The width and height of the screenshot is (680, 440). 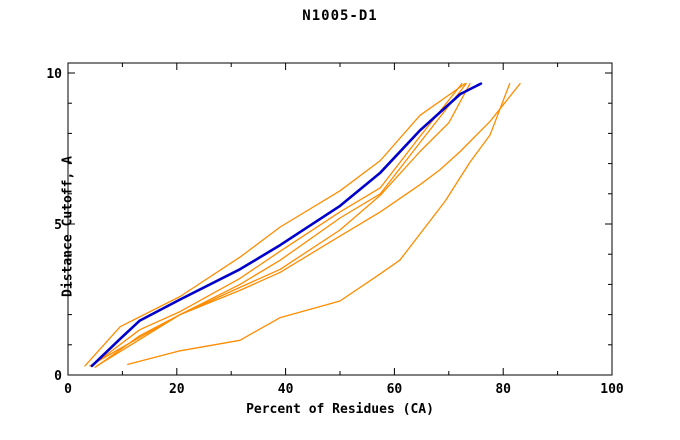 What do you see at coordinates (395, 389) in the screenshot?
I see `x-tick-label: 60` at bounding box center [395, 389].